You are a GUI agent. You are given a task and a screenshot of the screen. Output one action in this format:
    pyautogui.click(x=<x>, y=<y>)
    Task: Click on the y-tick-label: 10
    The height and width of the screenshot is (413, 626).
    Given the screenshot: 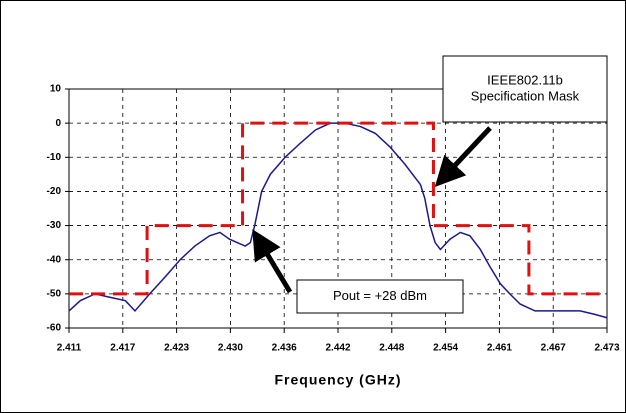 What is the action you would take?
    pyautogui.click(x=56, y=89)
    